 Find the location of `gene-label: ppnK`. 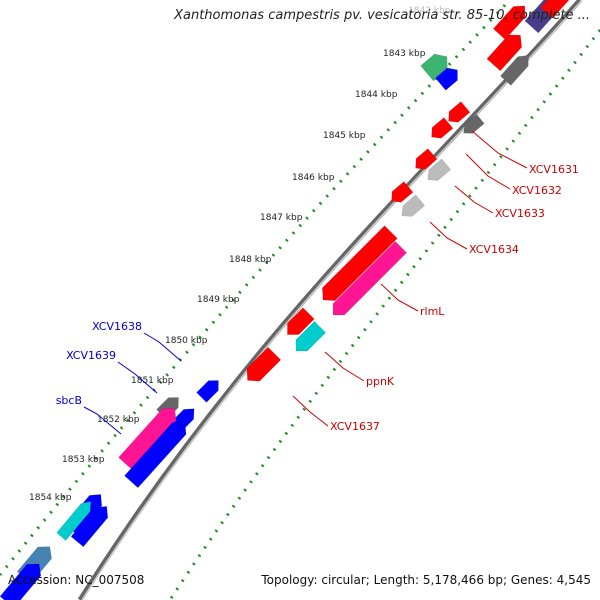

gene-label: ppnK is located at coordinates (380, 381).